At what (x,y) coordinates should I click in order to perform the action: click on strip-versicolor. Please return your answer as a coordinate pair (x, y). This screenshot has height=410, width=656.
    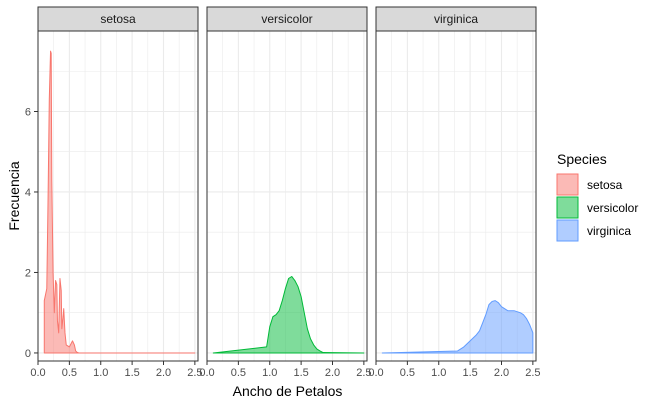
    Looking at the image, I should click on (287, 19).